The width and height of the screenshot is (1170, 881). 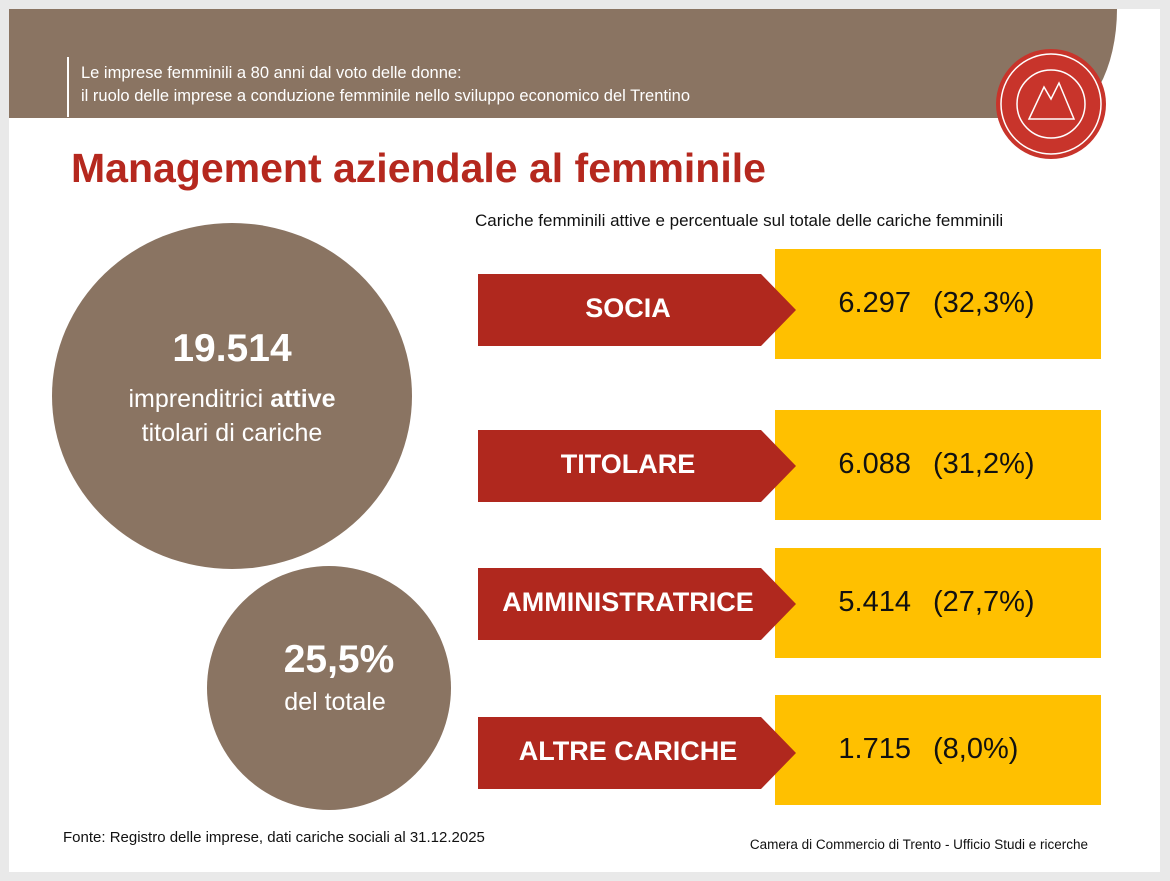 What do you see at coordinates (303, 399) in the screenshot?
I see `text-bold: attive` at bounding box center [303, 399].